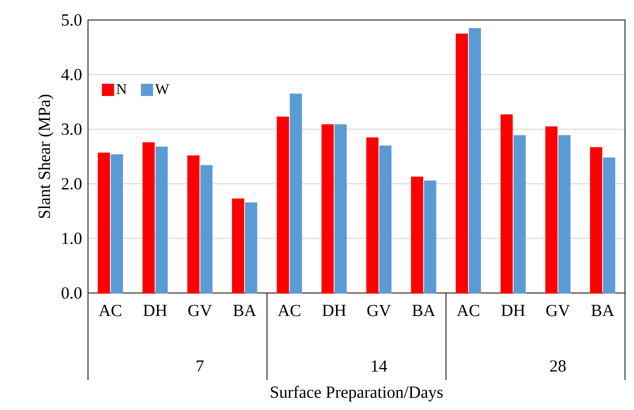  What do you see at coordinates (72, 129) in the screenshot?
I see `y-tick-label: 3.0` at bounding box center [72, 129].